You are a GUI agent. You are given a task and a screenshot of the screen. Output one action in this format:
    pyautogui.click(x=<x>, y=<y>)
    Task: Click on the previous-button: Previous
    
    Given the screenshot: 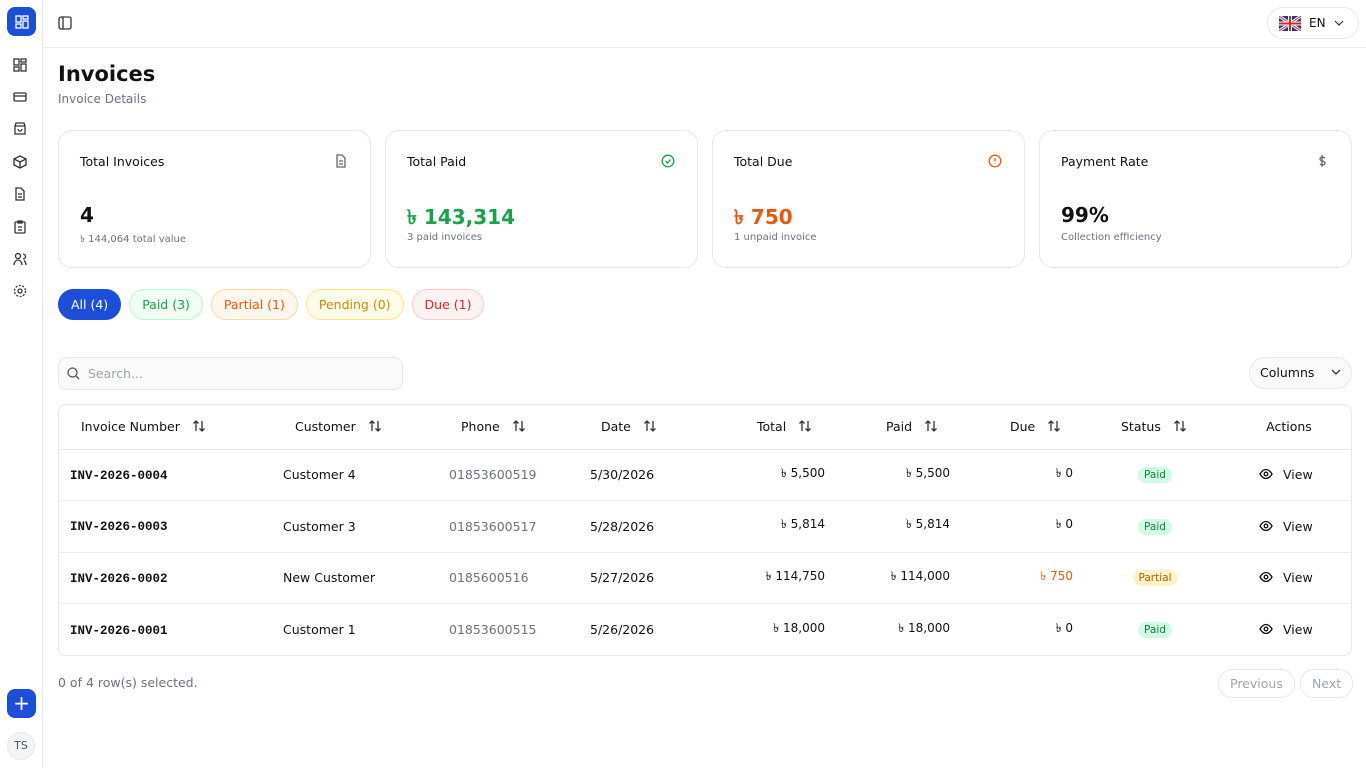 What is the action you would take?
    pyautogui.click(x=1256, y=683)
    